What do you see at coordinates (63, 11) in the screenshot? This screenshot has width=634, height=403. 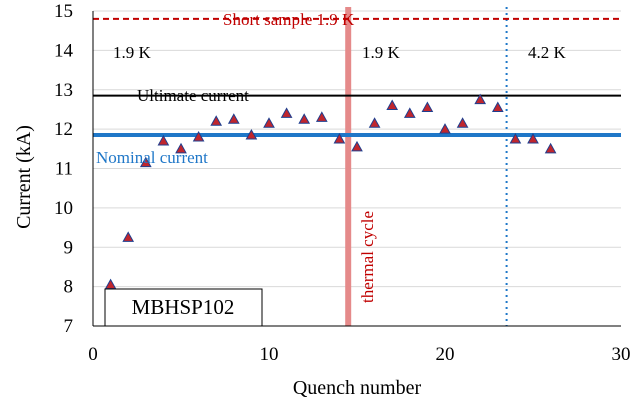 I see `y-tick-label: 15` at bounding box center [63, 11].